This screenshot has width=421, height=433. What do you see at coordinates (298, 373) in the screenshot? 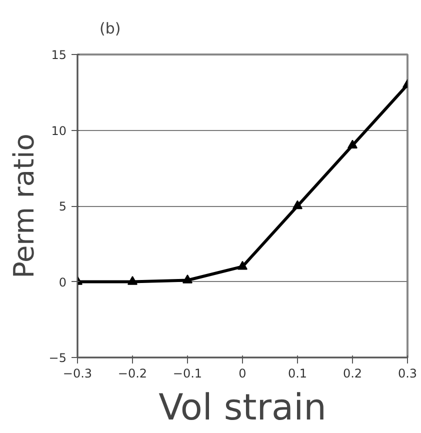
I see `x-tick-label: 0.1` at bounding box center [298, 373].